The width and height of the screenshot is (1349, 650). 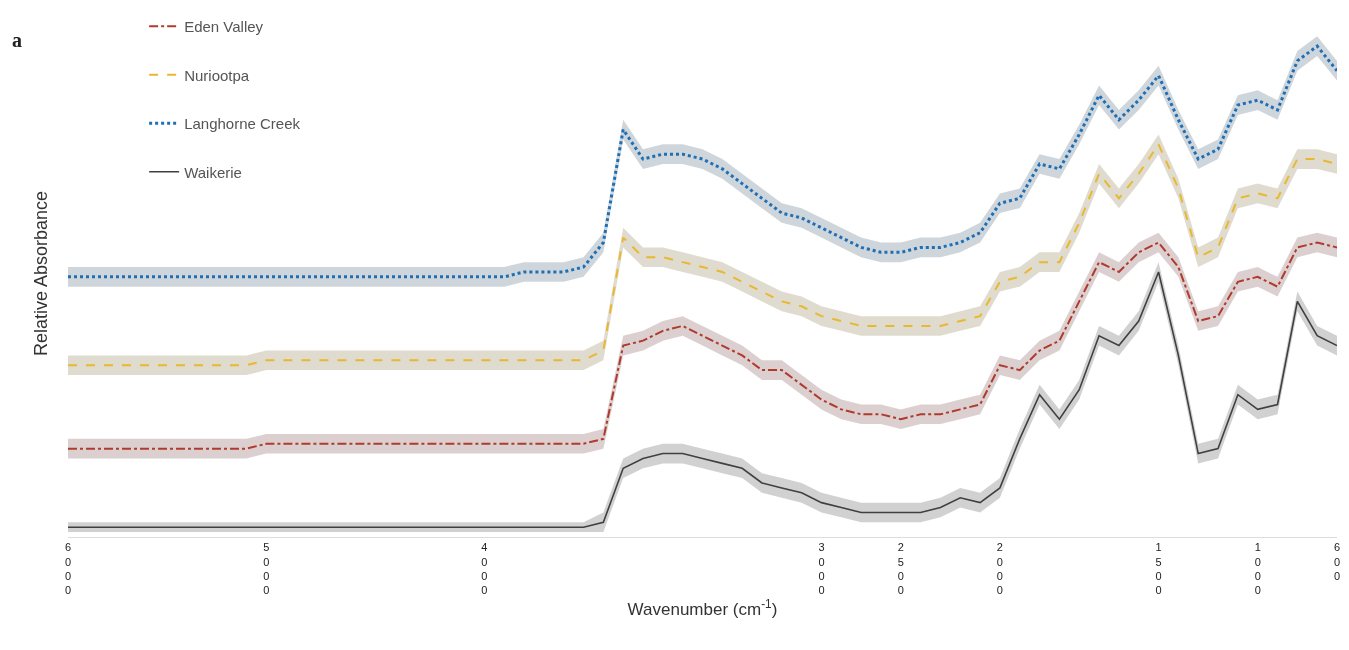 What do you see at coordinates (41, 273) in the screenshot?
I see `y-axis-title: Relative Absorbance` at bounding box center [41, 273].